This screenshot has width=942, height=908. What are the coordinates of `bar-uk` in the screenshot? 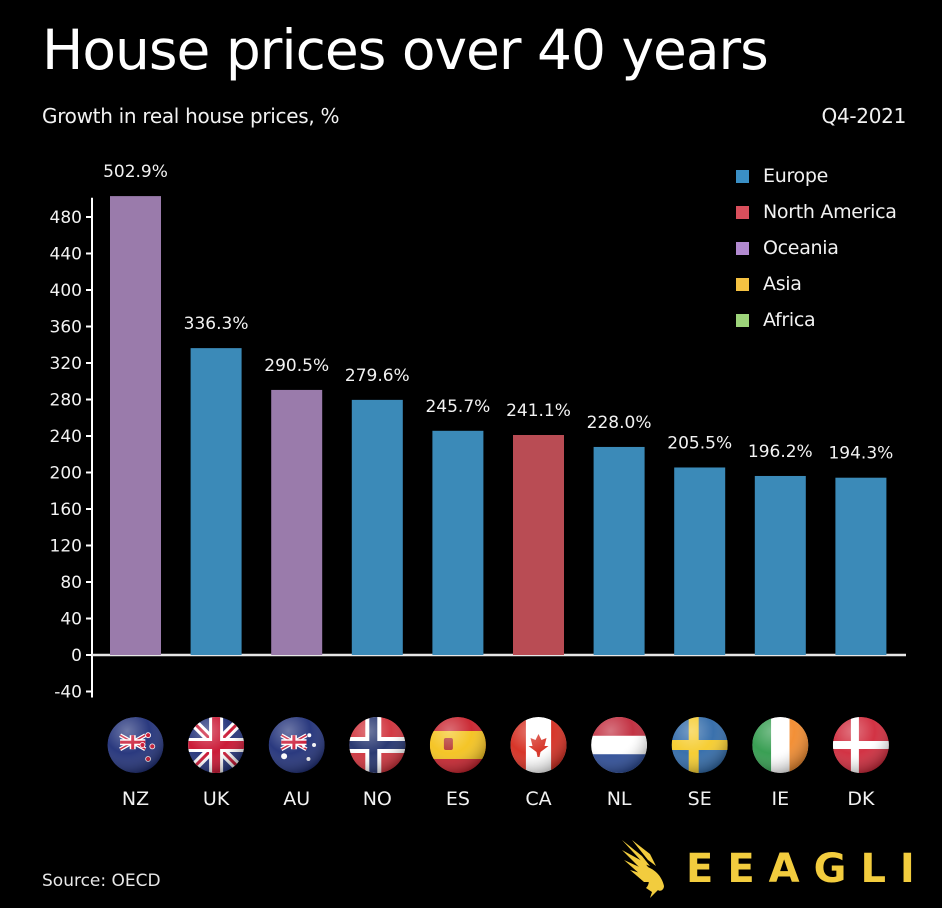 It's located at (216, 501).